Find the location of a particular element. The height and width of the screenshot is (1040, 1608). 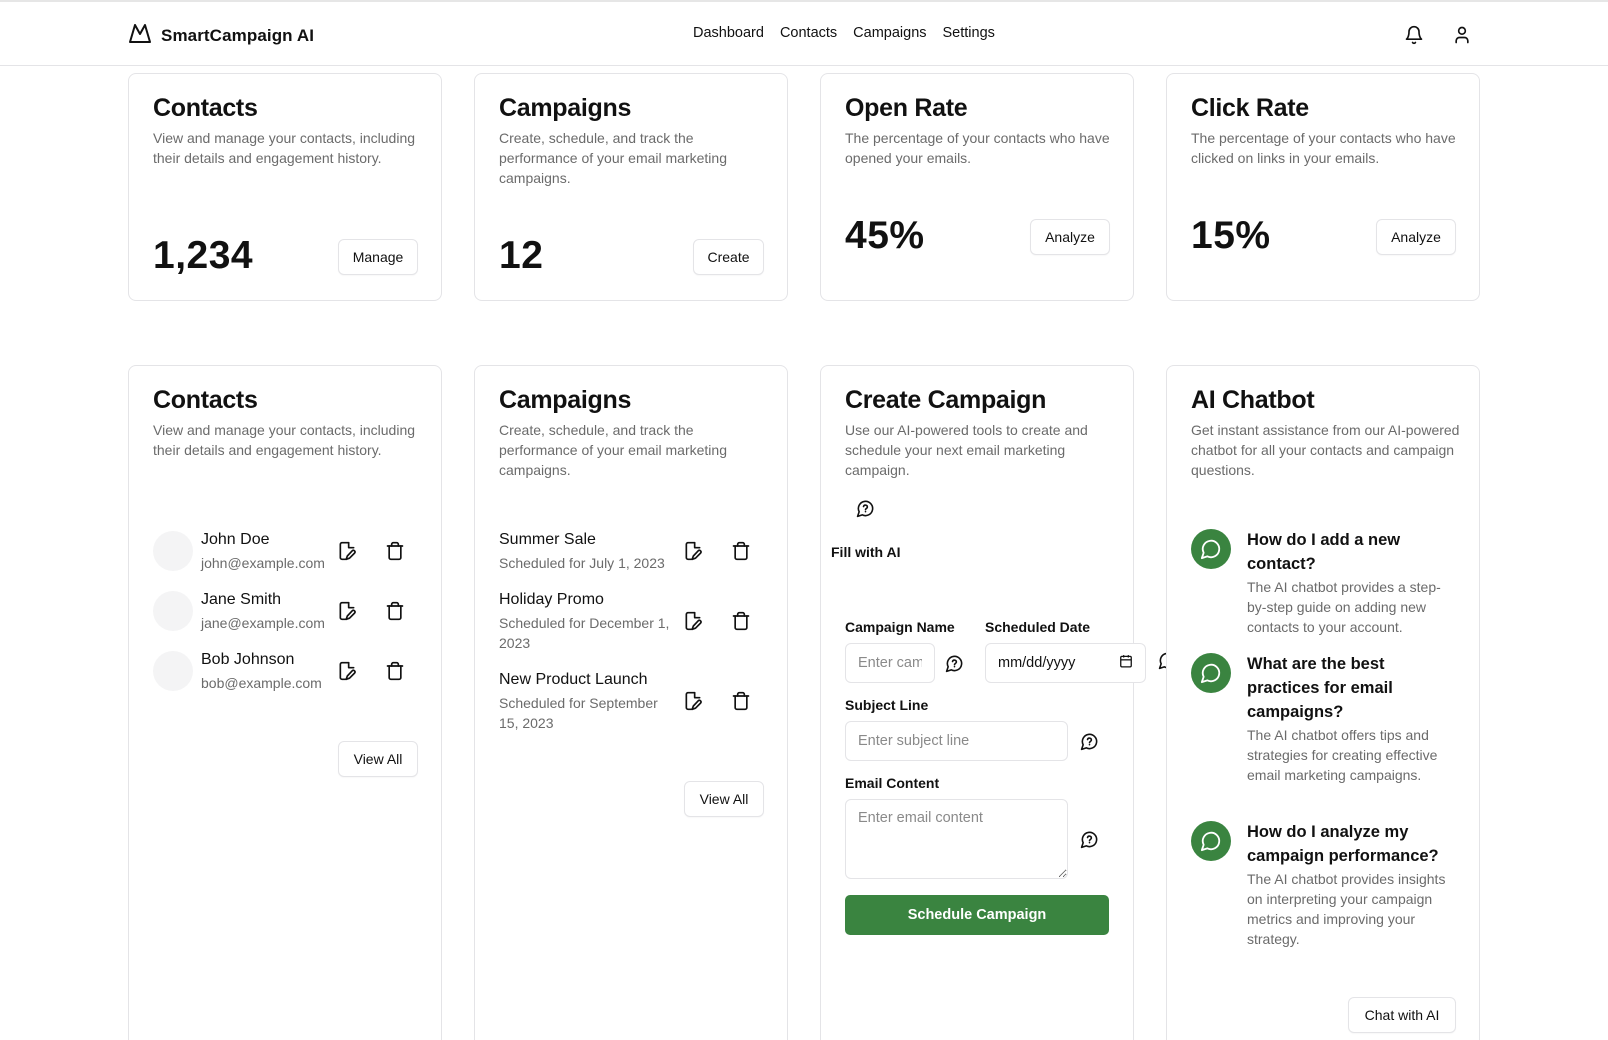

contact-email: jane@example.com is located at coordinates (263, 623).